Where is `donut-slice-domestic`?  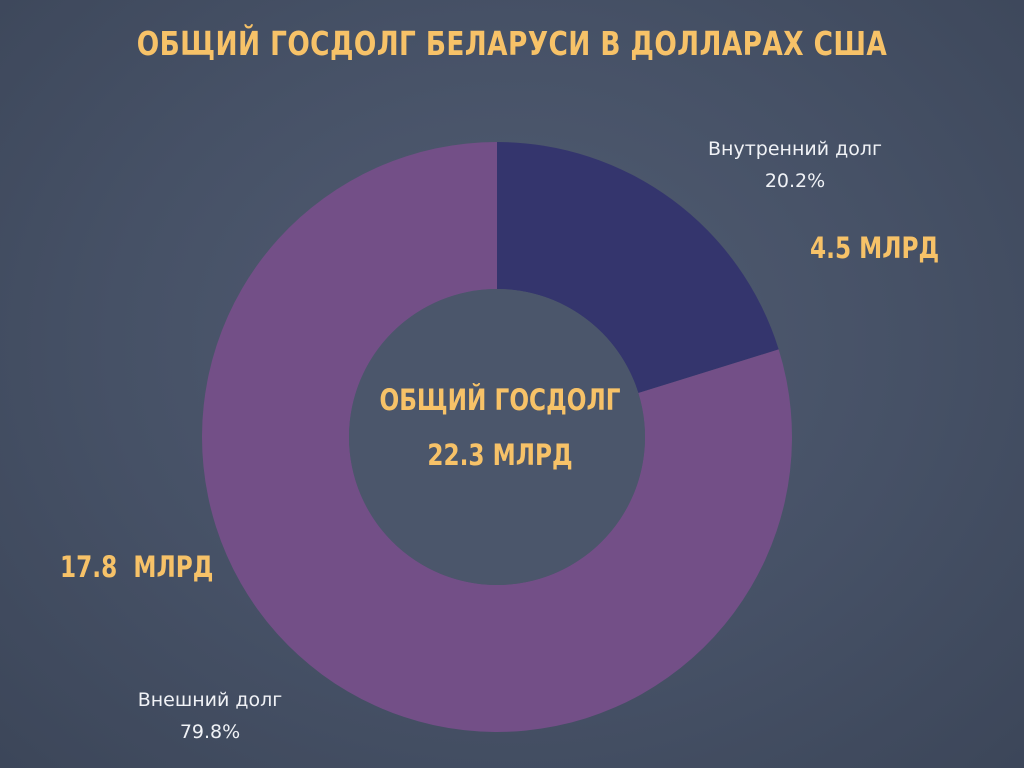 donut-slice-domestic is located at coordinates (638, 268).